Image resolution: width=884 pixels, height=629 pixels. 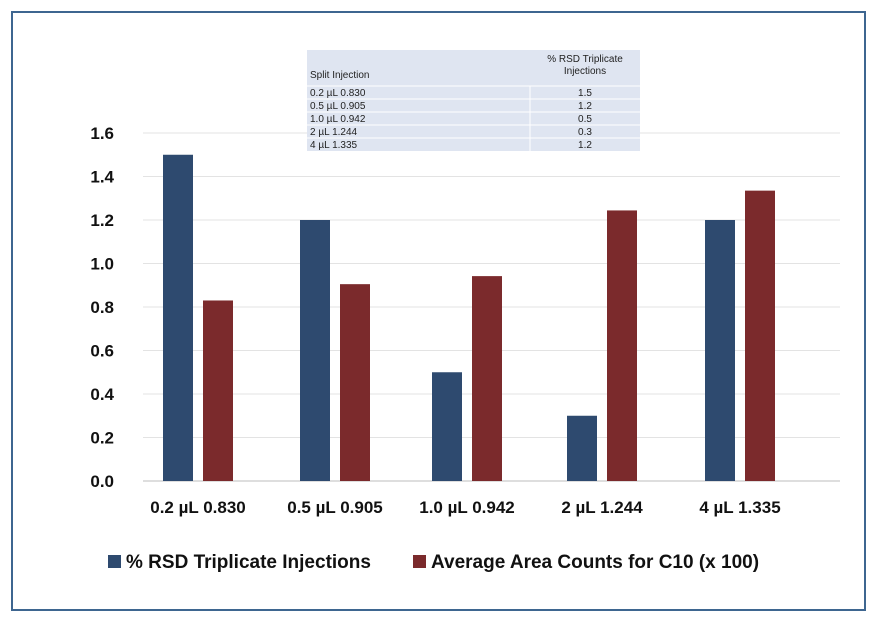 What do you see at coordinates (102, 133) in the screenshot?
I see `y-tick-label: 1.6` at bounding box center [102, 133].